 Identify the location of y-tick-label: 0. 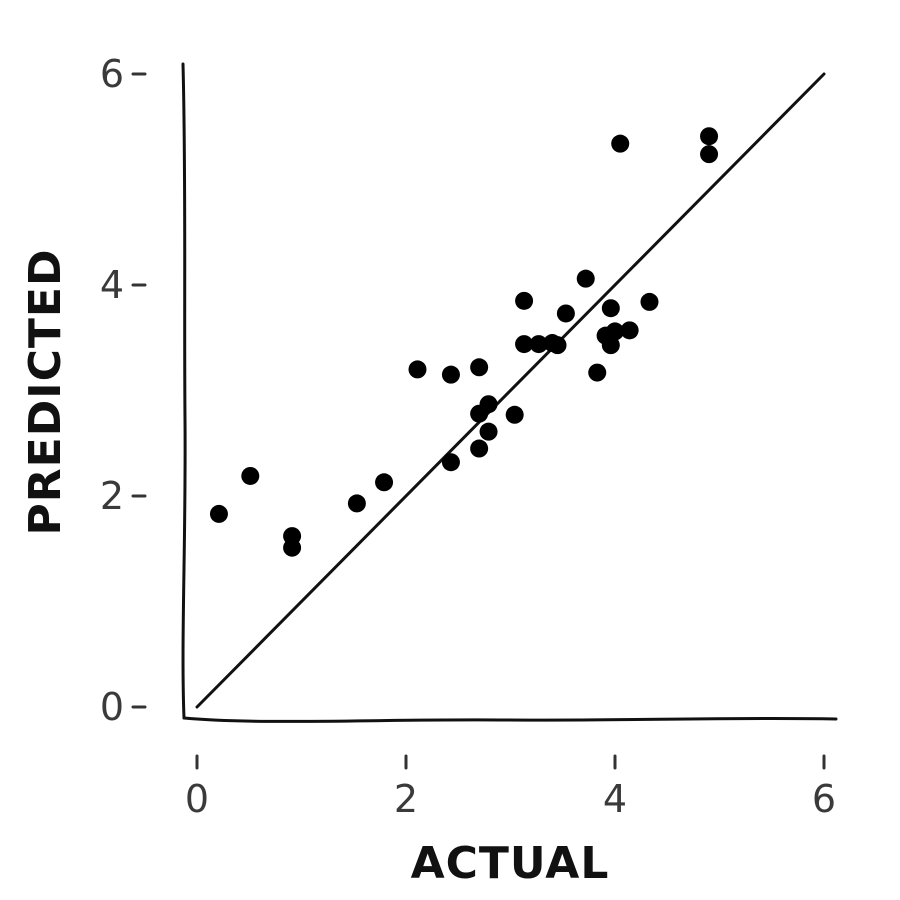
(112, 707).